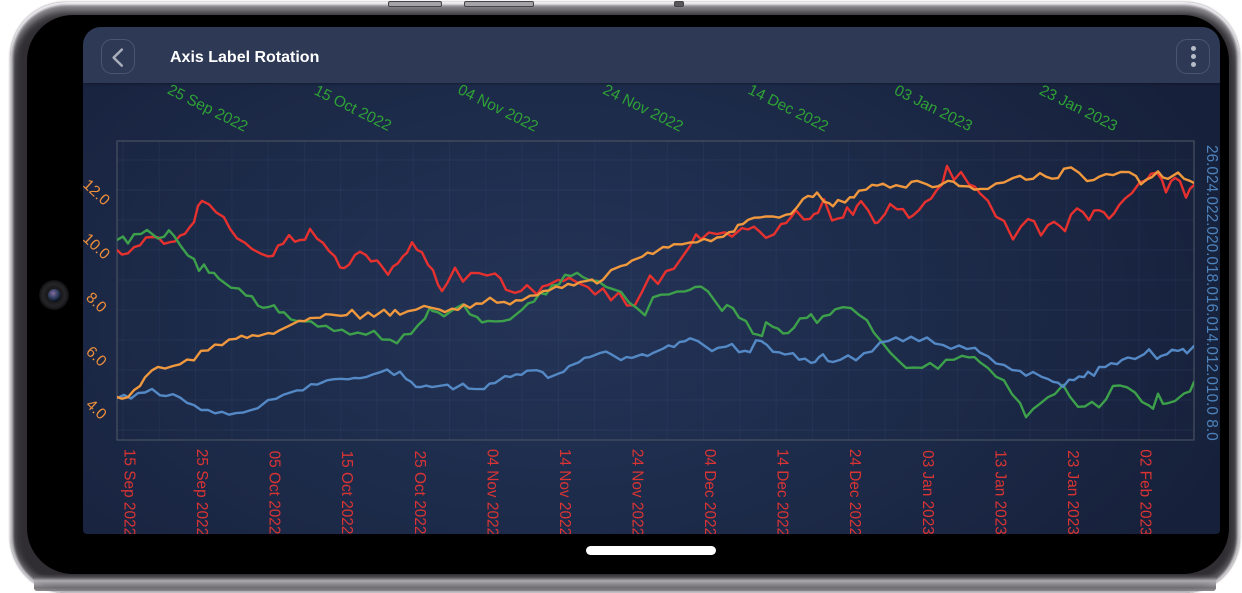 This screenshot has height=593, width=1242. Describe the element at coordinates (709, 491) in the screenshot. I see `svg-text: 04 Dec 2022` at that location.